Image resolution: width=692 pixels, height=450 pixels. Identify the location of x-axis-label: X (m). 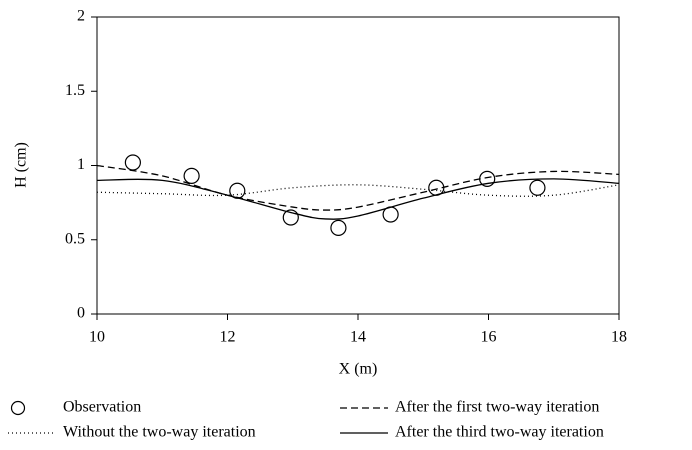
(358, 369).